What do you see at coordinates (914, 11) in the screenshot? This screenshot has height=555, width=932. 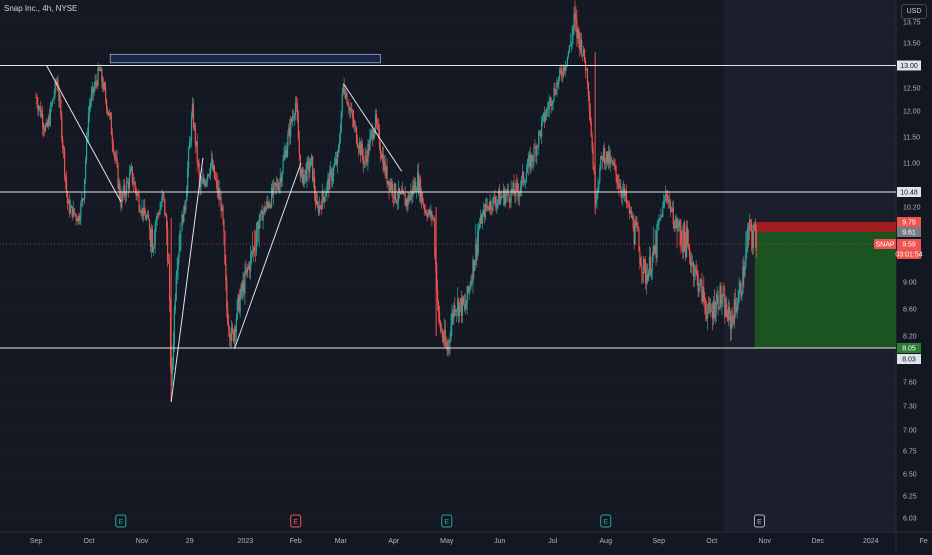 I see `currency-button: USD` at bounding box center [914, 11].